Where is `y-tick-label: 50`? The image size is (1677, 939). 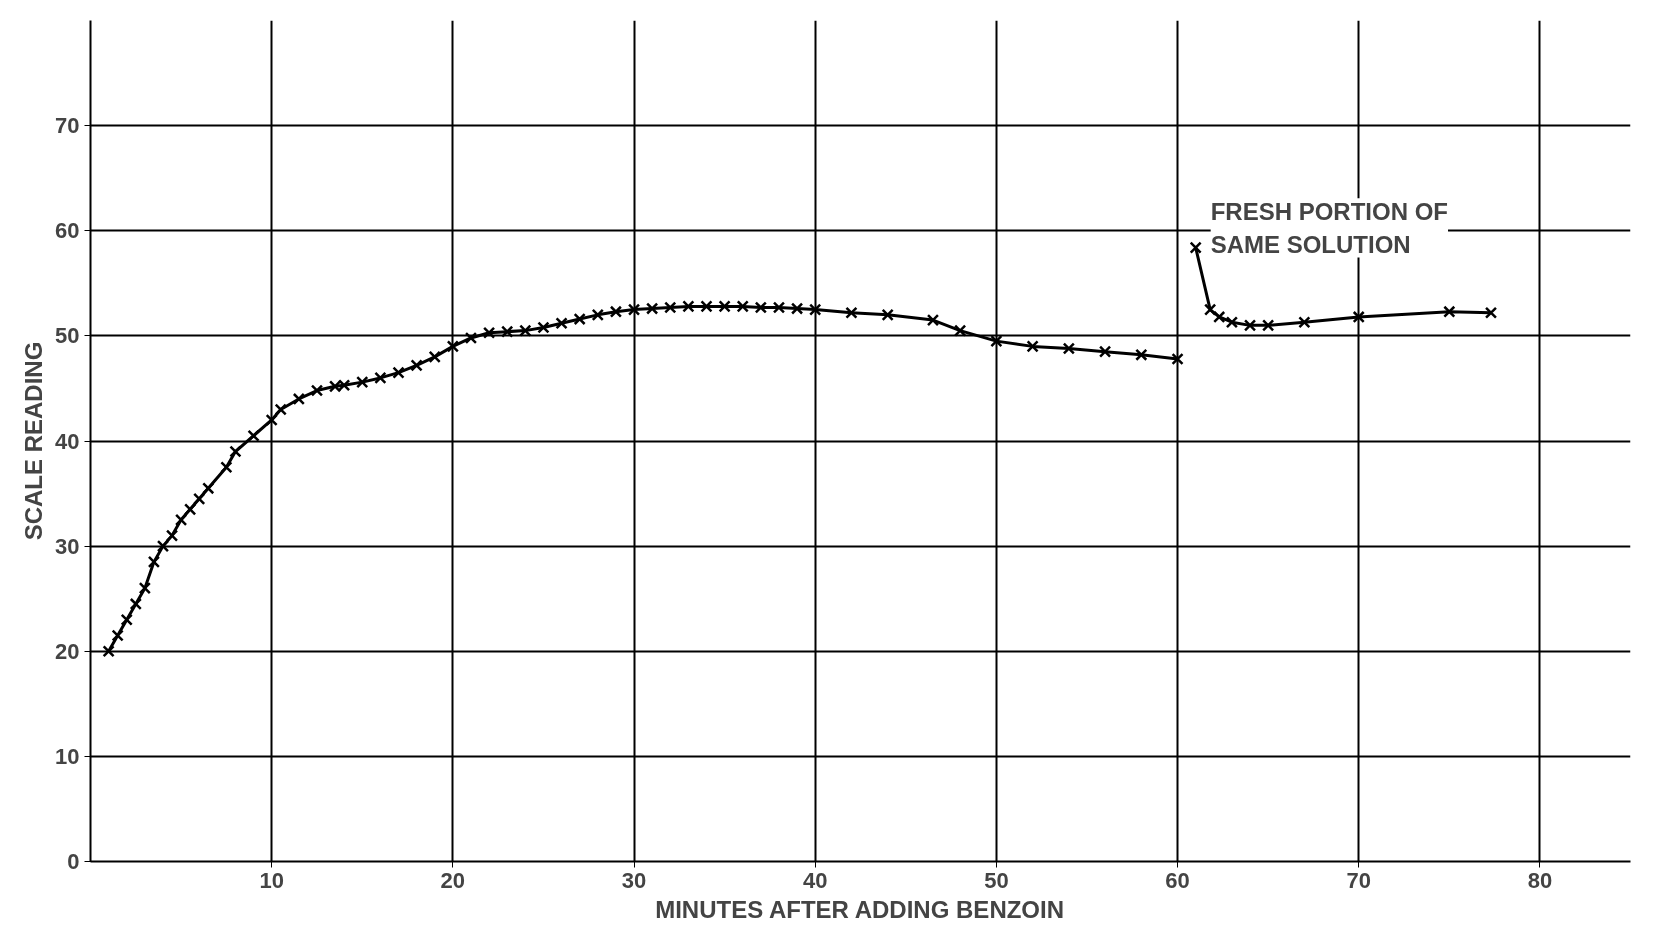 y-tick-label: 50 is located at coordinates (67, 336).